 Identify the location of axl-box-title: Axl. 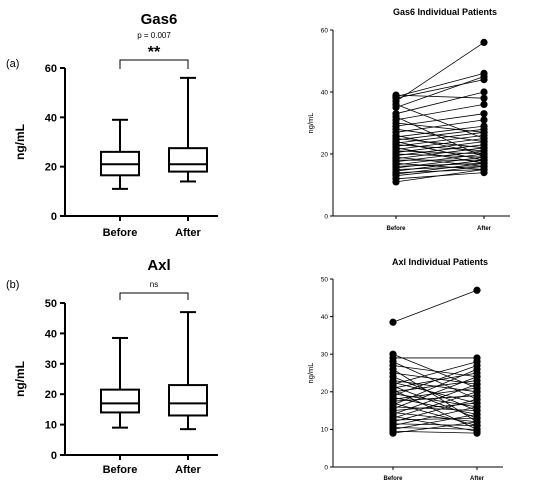
(158, 265).